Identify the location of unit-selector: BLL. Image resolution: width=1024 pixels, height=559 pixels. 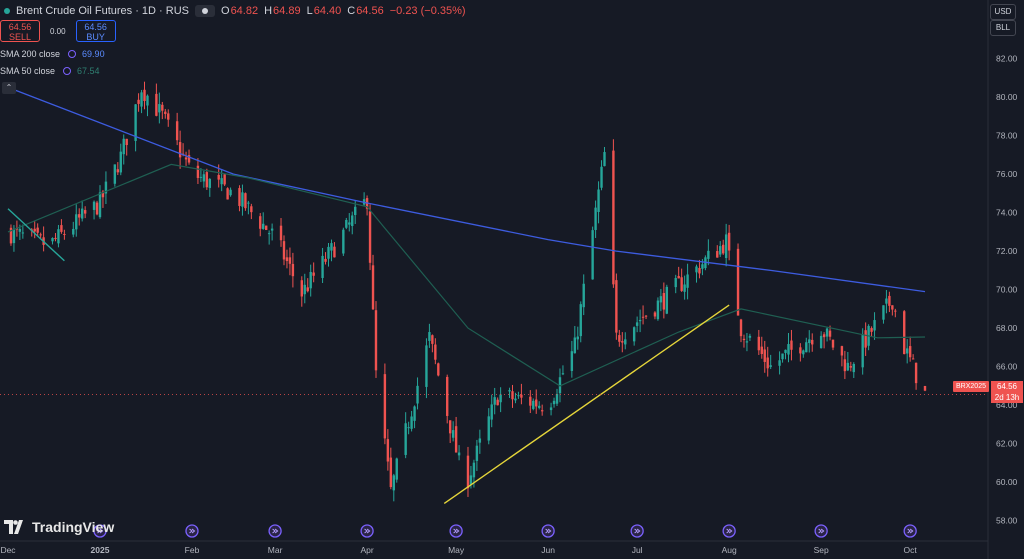
(1003, 28).